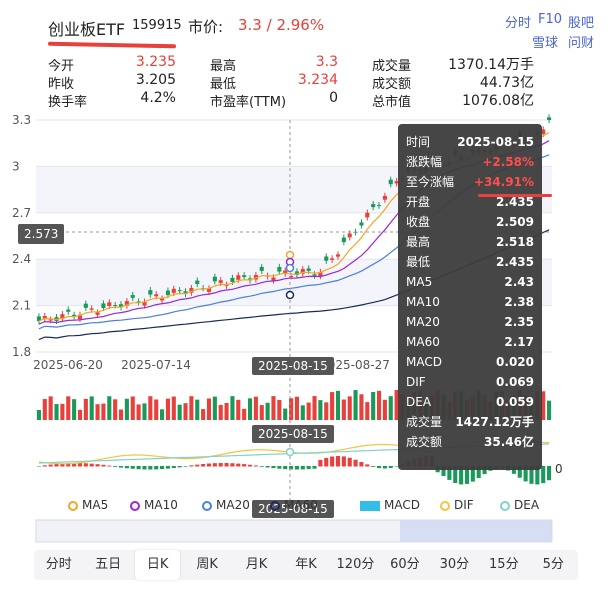  What do you see at coordinates (454, 564) in the screenshot?
I see `tab-8: 30分` at bounding box center [454, 564].